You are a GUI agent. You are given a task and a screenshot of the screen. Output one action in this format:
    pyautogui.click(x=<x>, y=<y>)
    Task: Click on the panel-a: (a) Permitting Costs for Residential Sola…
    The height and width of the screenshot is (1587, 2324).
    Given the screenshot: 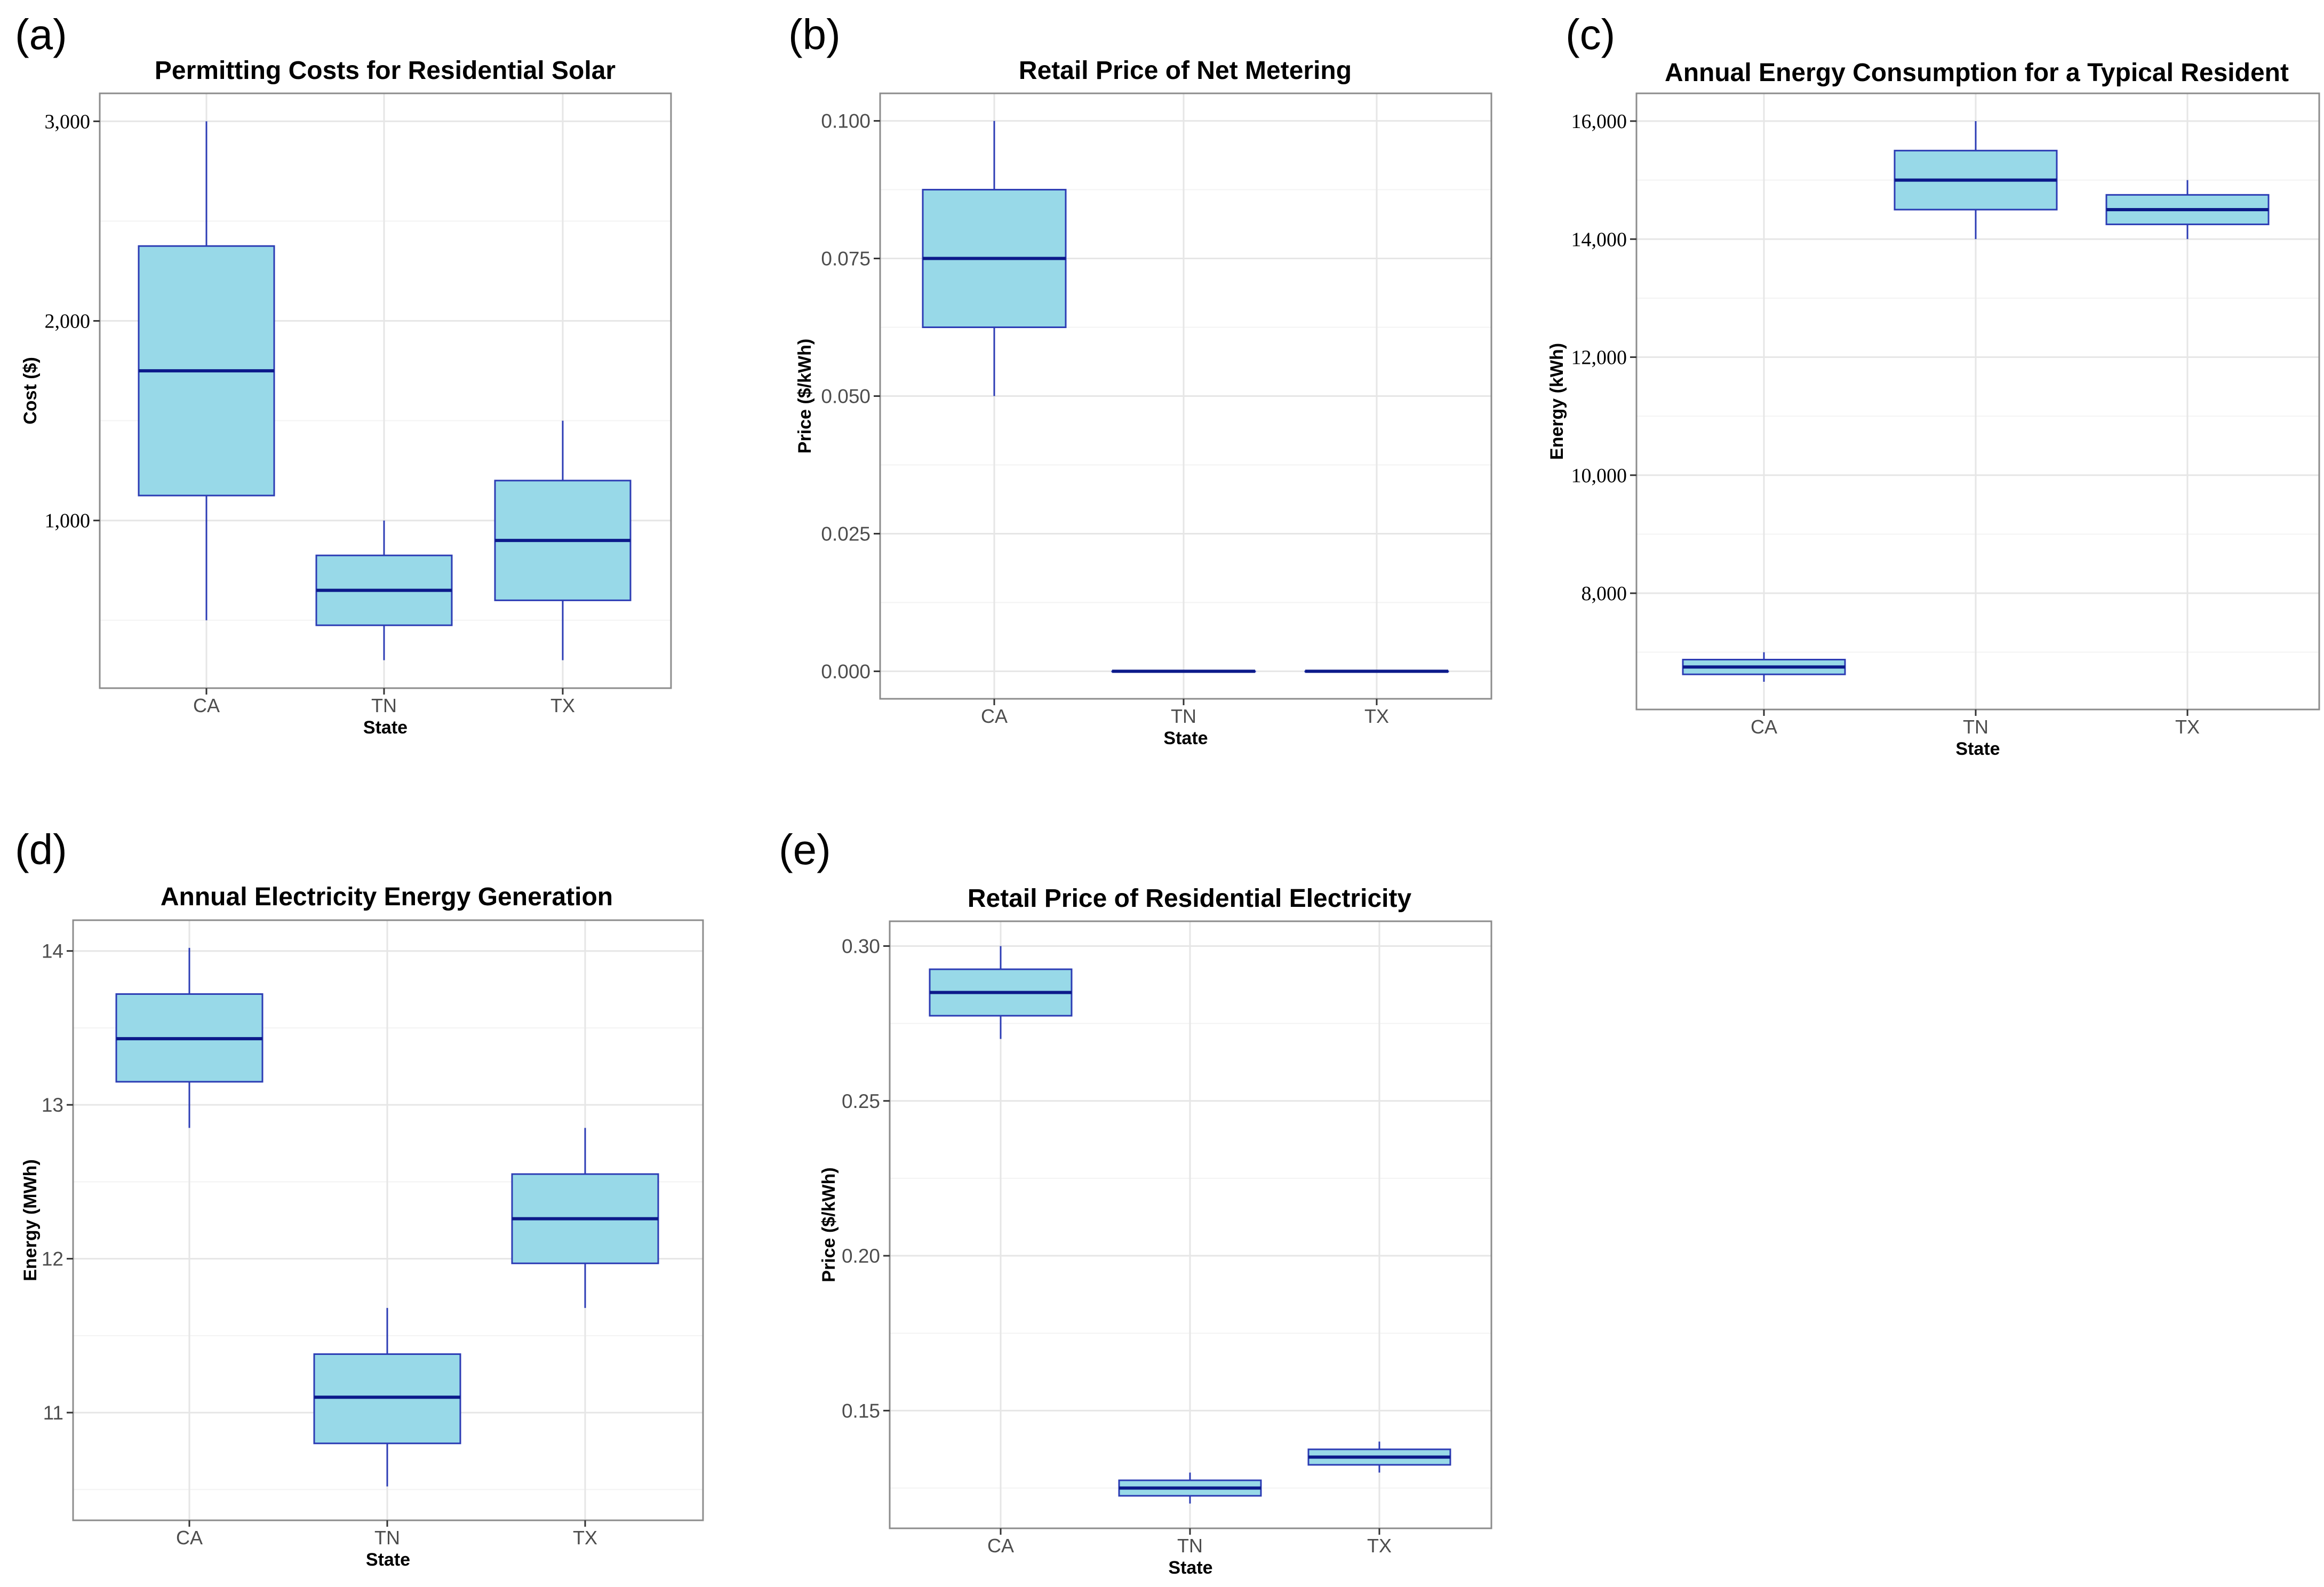 What is the action you would take?
    pyautogui.click(x=343, y=374)
    